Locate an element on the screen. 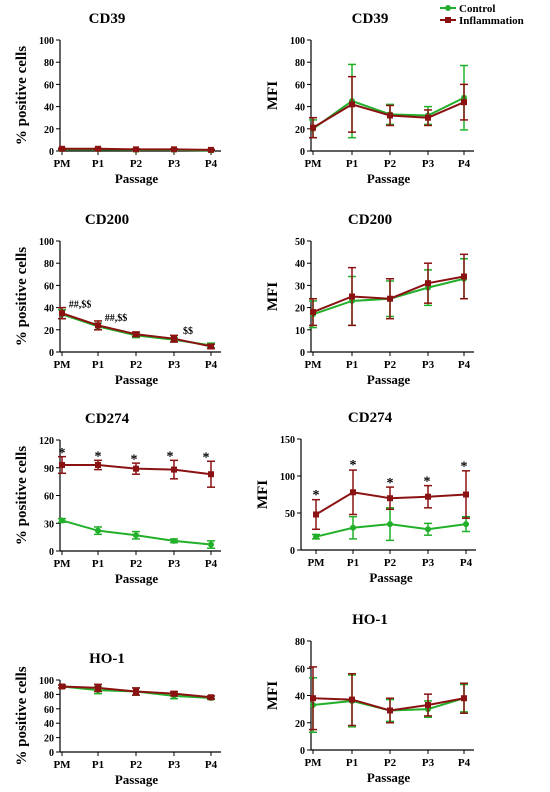 The width and height of the screenshot is (550, 792). chart-title: CD200 is located at coordinates (107, 220).